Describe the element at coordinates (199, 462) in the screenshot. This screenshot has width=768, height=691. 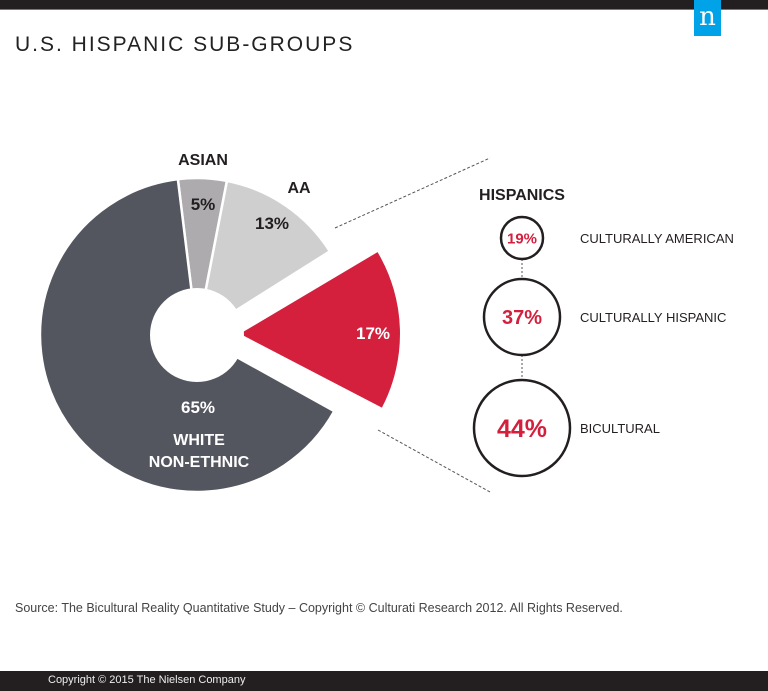
I see `slice-name-label: NON-ETHNIC` at that location.